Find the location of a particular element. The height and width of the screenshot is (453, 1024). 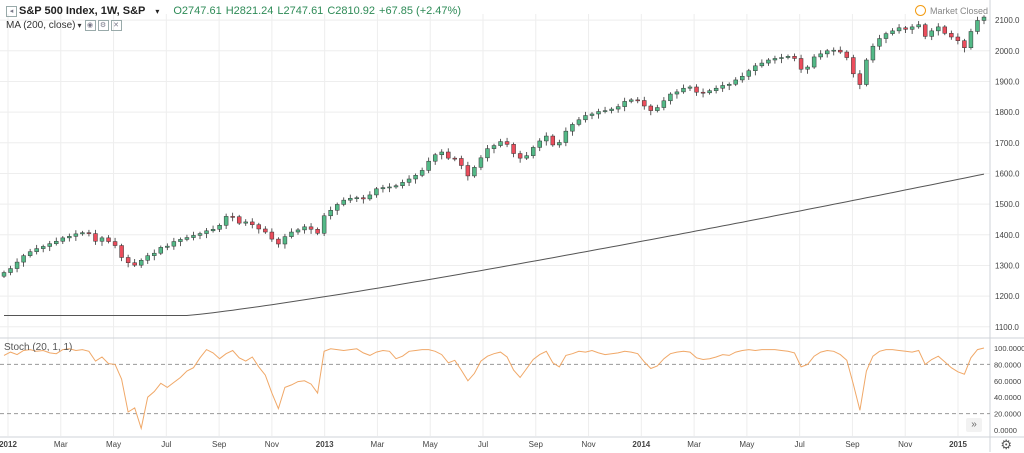

settings-icon: ⚙ is located at coordinates (103, 25).